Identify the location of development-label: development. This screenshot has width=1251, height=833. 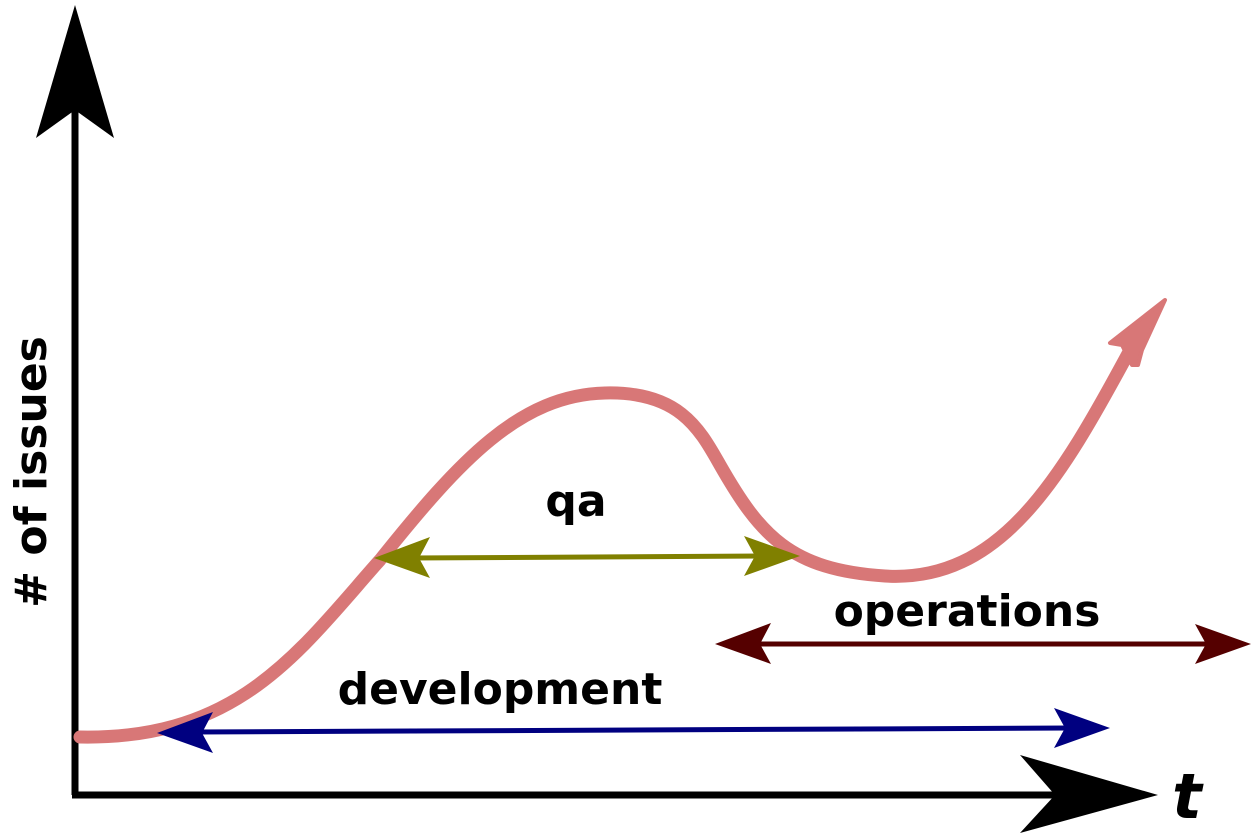
(500, 689).